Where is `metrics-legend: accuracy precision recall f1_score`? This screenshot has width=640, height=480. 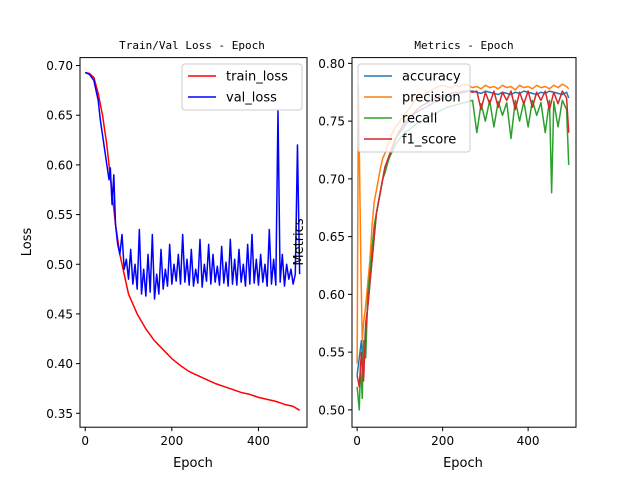 metrics-legend: accuracy precision recall f1_score is located at coordinates (414, 108).